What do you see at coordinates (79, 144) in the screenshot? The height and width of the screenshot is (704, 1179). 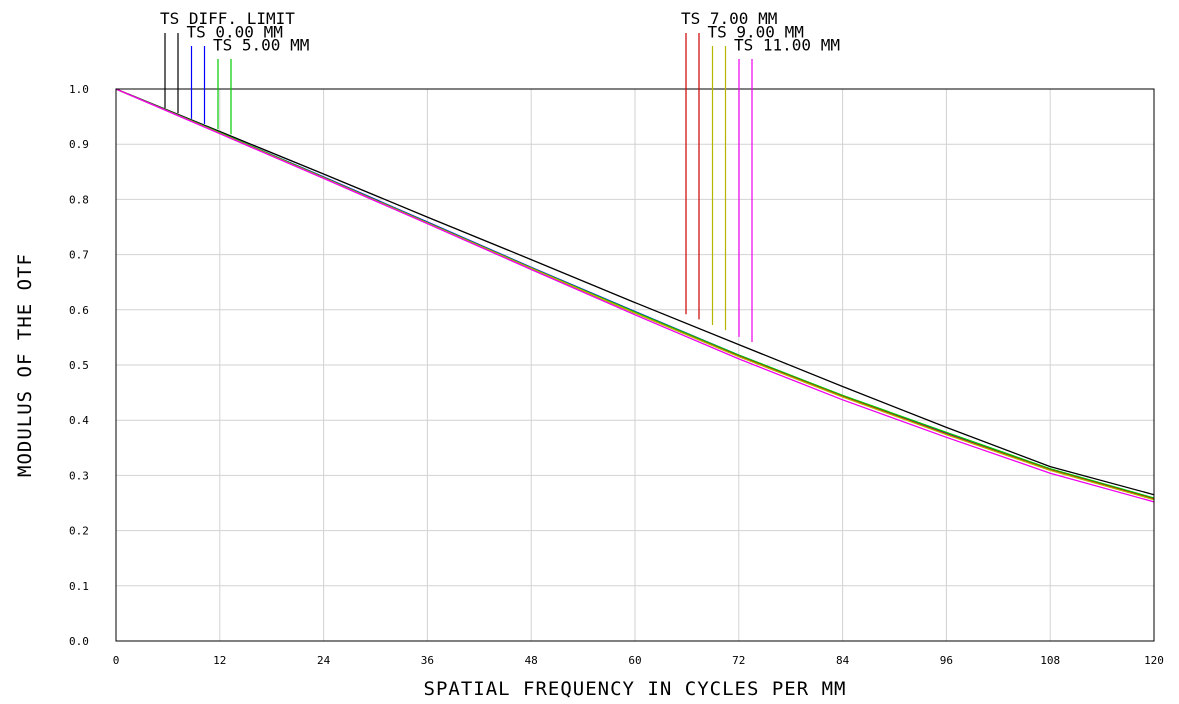 I see `y-tick-label: 0.9` at bounding box center [79, 144].